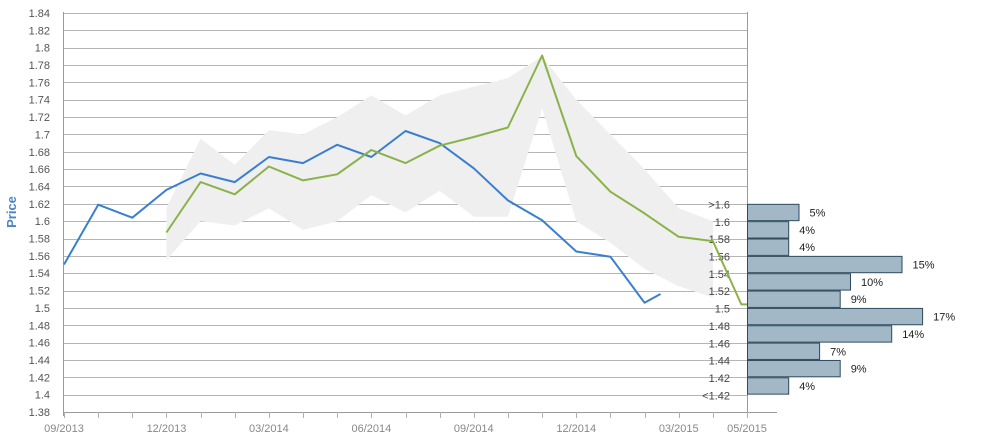 This screenshot has width=988, height=443. What do you see at coordinates (39, 413) in the screenshot?
I see `y-tick-label: 1.38` at bounding box center [39, 413].